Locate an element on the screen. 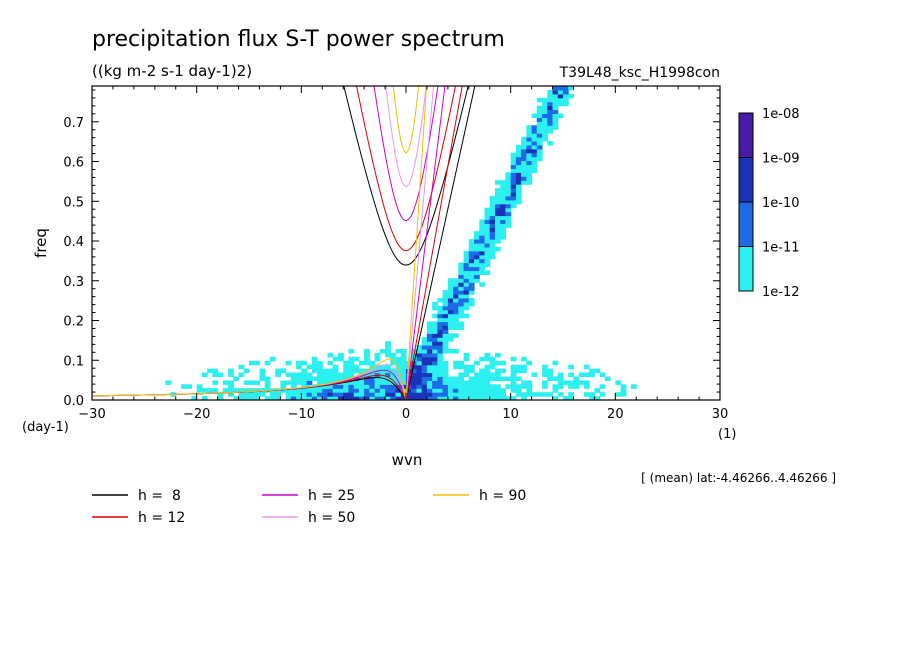 Image resolution: width=904 pixels, height=654 pixels. y-unit-label: (day-1) is located at coordinates (45, 427).